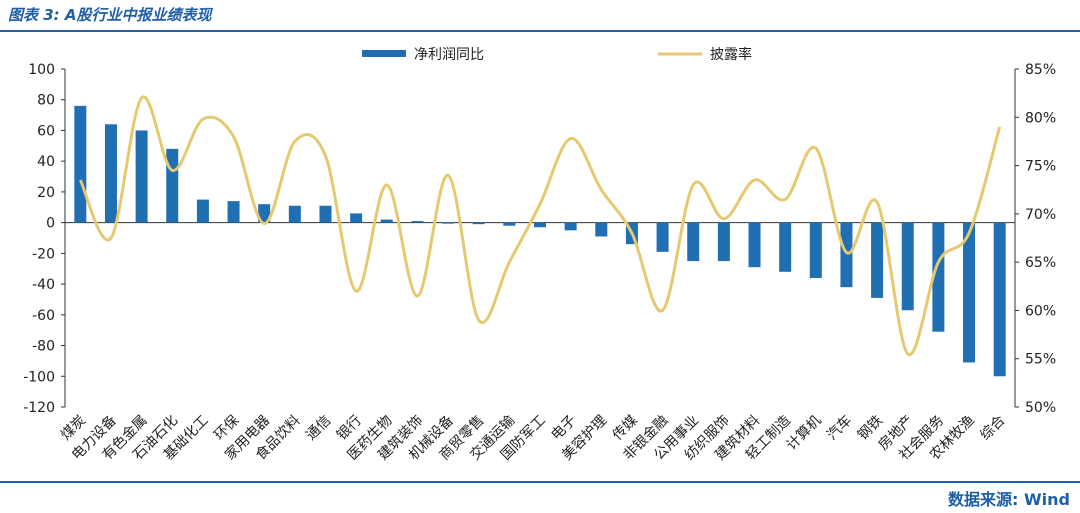  What do you see at coordinates (110, 173) in the screenshot?
I see `bar-电力设备` at bounding box center [110, 173].